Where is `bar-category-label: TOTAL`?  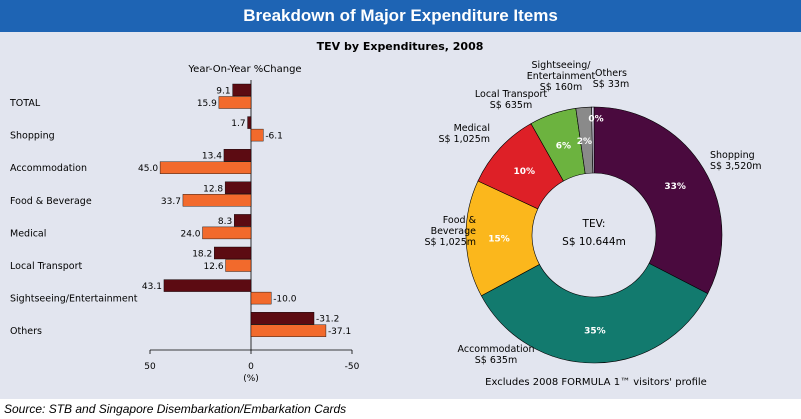 bar-category-label: TOTAL is located at coordinates (25, 103).